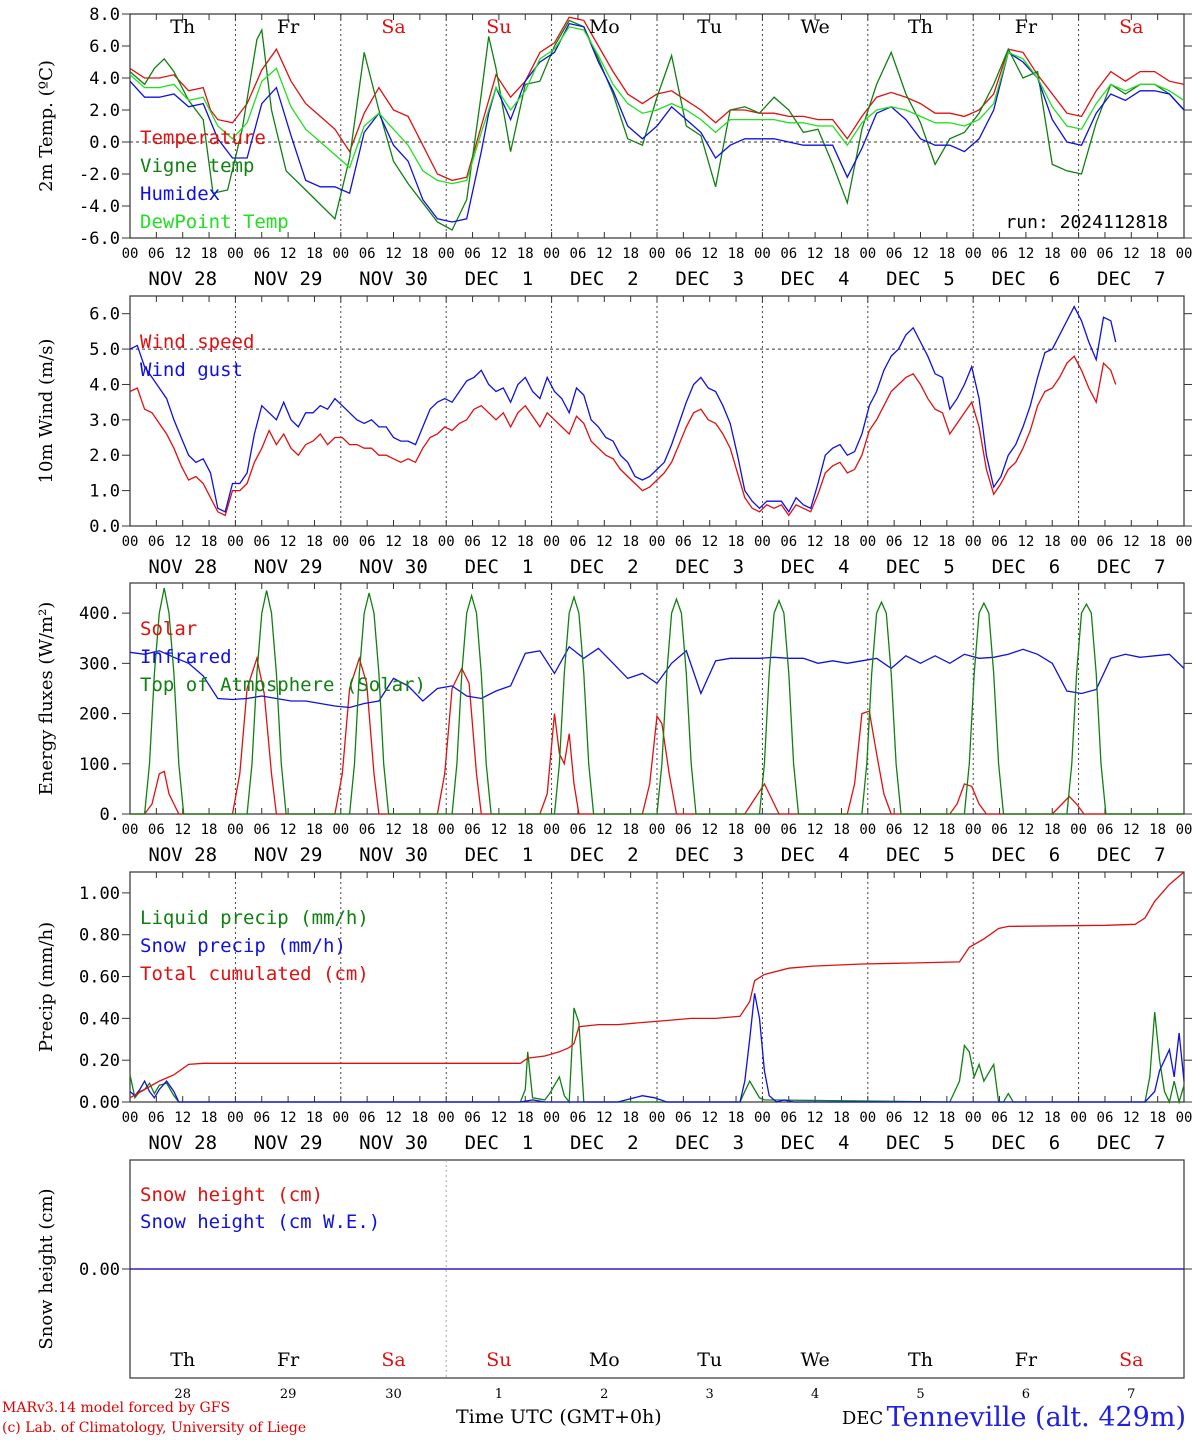  I want to click on date-label: DEC 7, so click(1131, 567).